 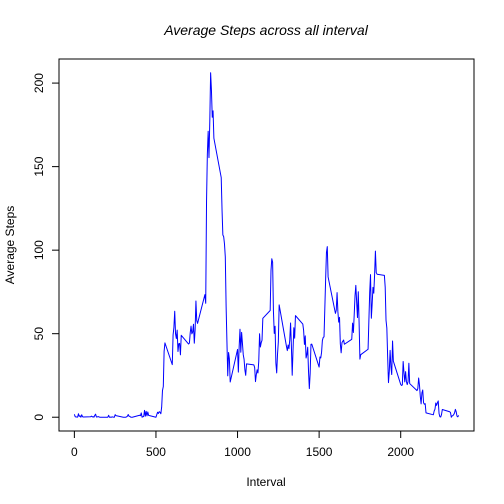 I want to click on x-tick-label: 2000, so click(x=400, y=452).